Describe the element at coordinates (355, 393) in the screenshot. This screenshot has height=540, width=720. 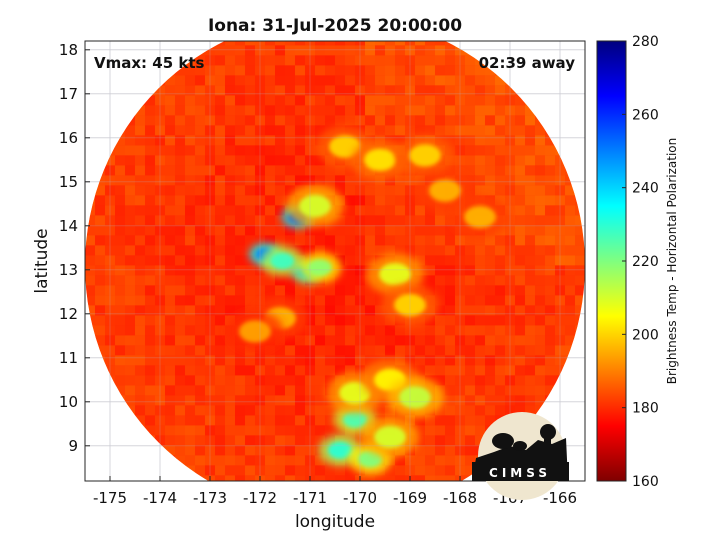
I see `convective-feature` at that location.